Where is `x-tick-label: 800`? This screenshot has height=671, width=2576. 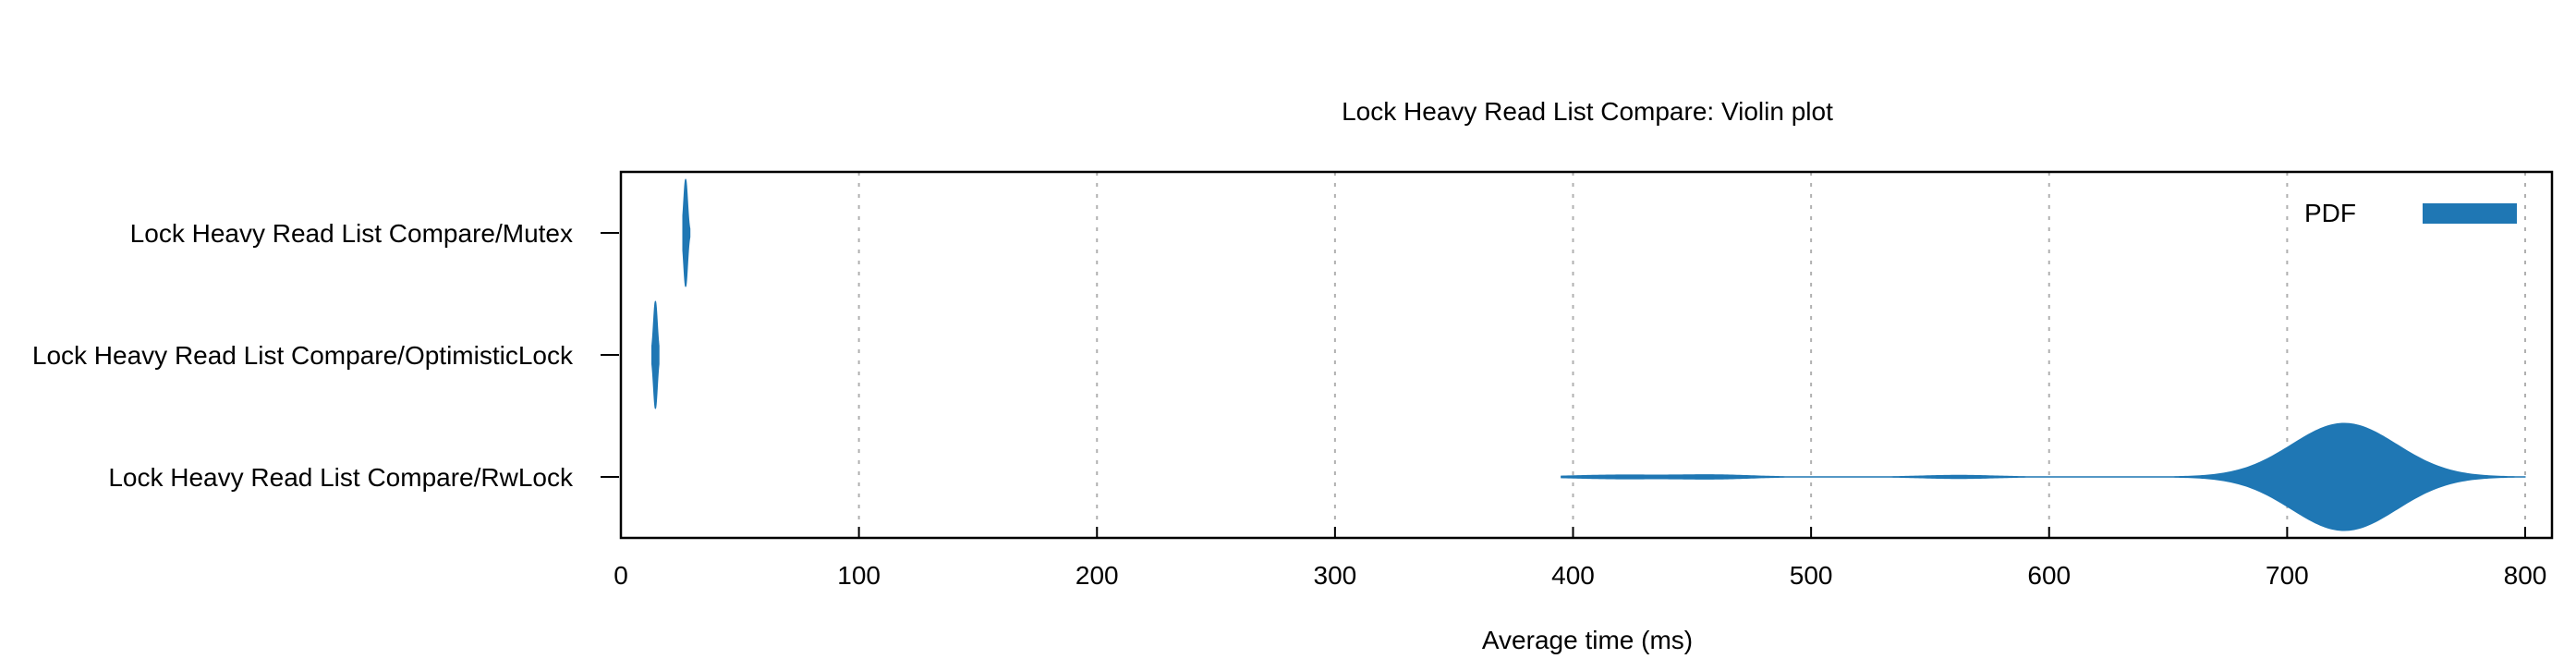
x-tick-label: 800 is located at coordinates (2525, 575).